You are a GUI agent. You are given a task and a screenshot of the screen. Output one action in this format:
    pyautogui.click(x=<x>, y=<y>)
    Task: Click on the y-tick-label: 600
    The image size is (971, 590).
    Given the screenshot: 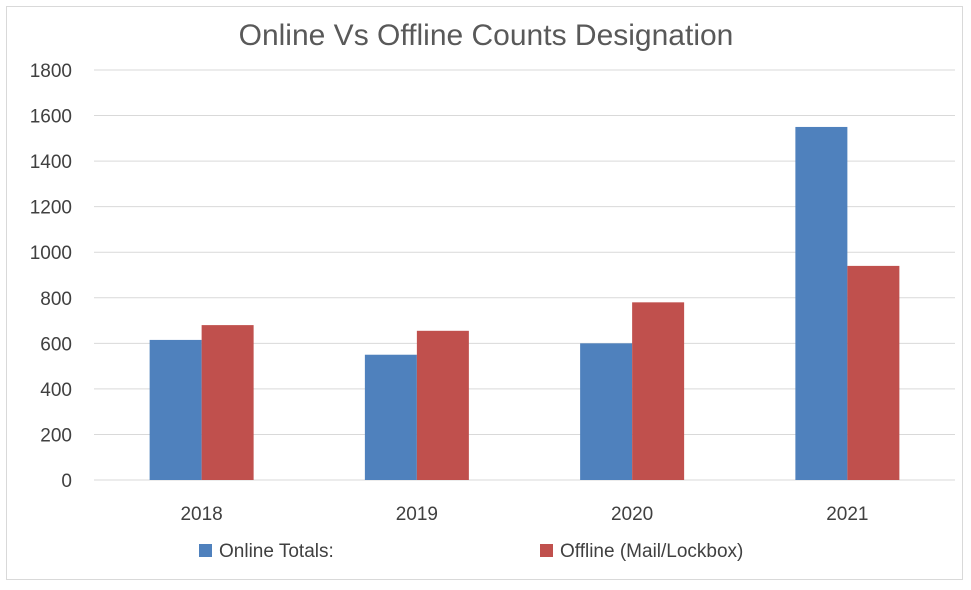 What is the action you would take?
    pyautogui.click(x=56, y=344)
    